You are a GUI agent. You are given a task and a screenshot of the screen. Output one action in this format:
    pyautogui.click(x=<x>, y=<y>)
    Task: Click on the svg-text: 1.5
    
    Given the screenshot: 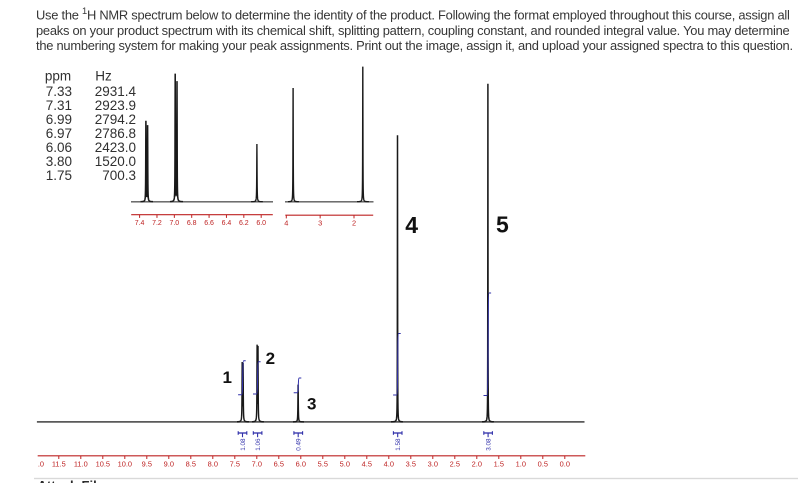 What is the action you would take?
    pyautogui.click(x=499, y=464)
    